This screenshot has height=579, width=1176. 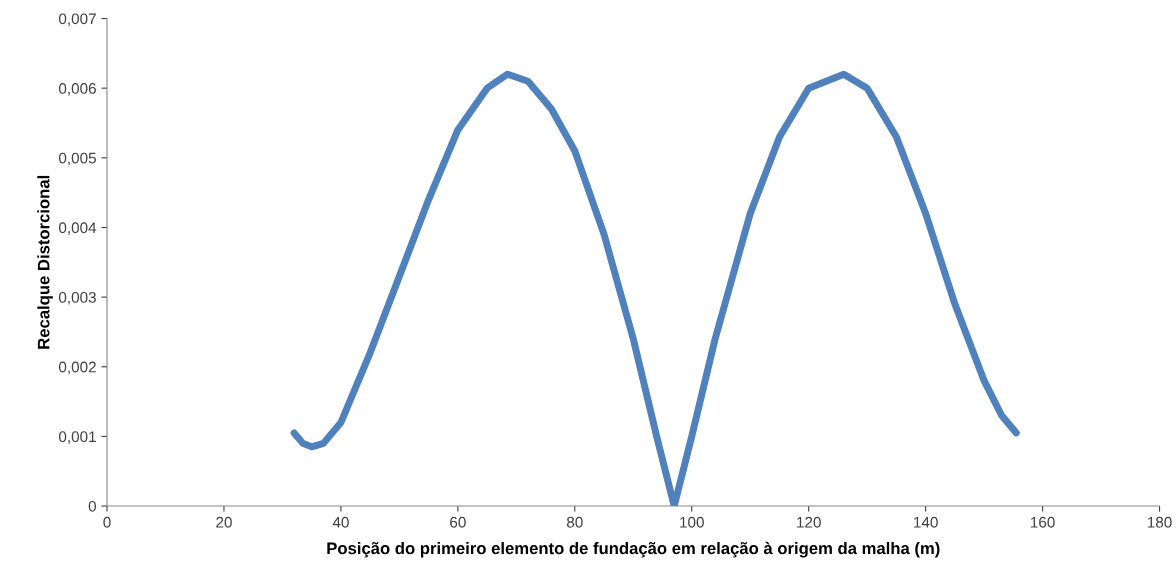 What do you see at coordinates (574, 522) in the screenshot?
I see `x-tick-label: 80` at bounding box center [574, 522].